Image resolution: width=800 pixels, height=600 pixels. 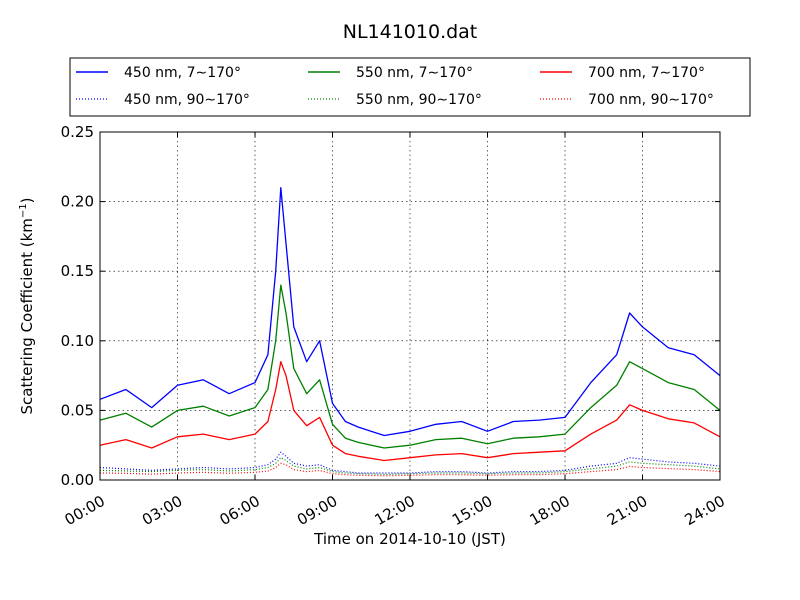 What do you see at coordinates (23, 210) in the screenshot?
I see `y-axis-label-exponent: −1` at bounding box center [23, 210].